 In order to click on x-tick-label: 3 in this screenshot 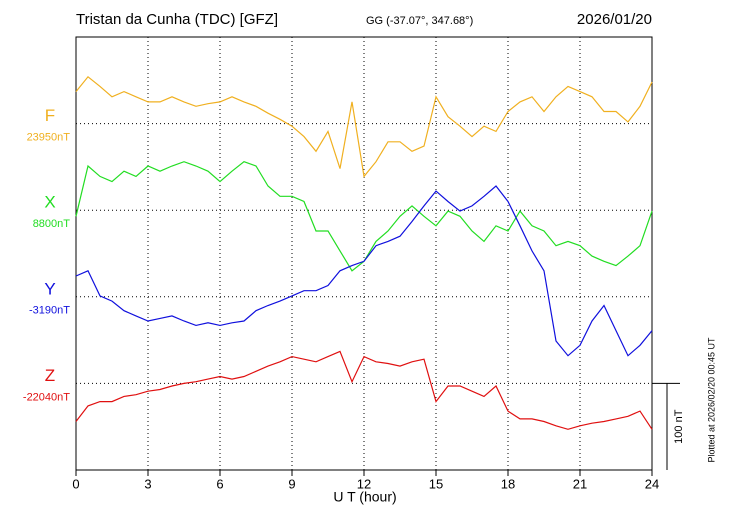, I will do `click(147, 483)`.